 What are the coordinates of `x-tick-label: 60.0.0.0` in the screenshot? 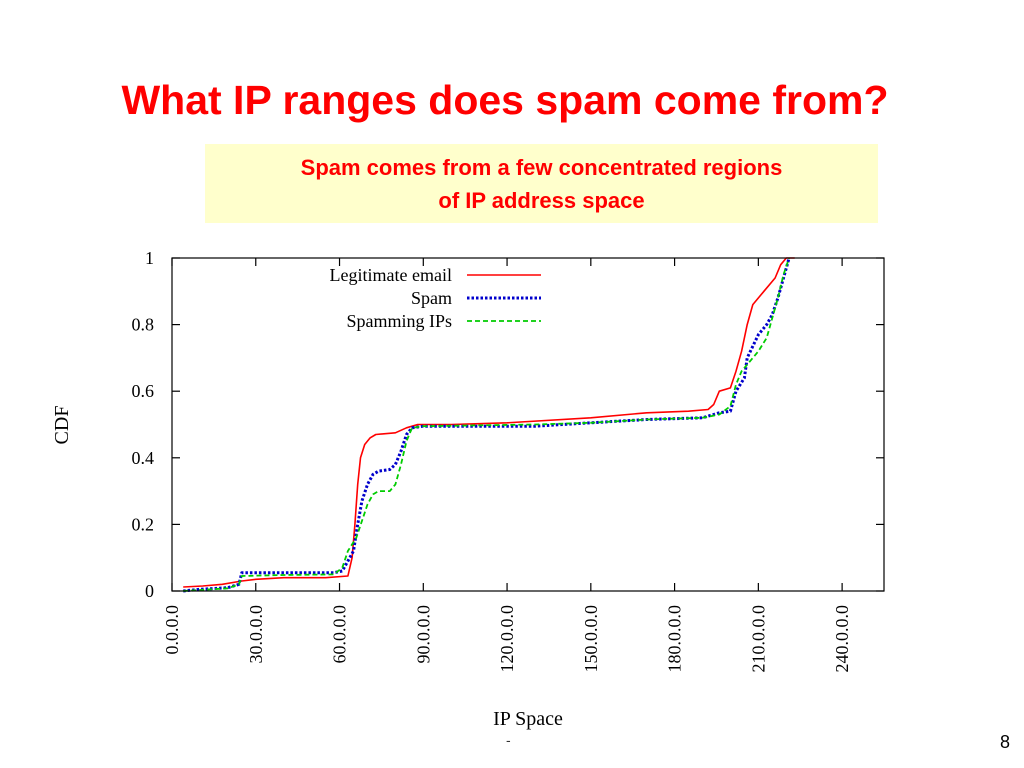 It's located at (340, 634).